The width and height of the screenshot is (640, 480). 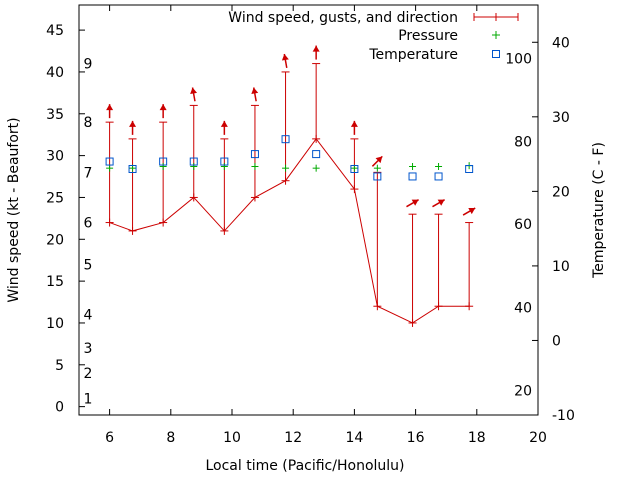 I want to click on x-tick-label: 14, so click(x=354, y=438).